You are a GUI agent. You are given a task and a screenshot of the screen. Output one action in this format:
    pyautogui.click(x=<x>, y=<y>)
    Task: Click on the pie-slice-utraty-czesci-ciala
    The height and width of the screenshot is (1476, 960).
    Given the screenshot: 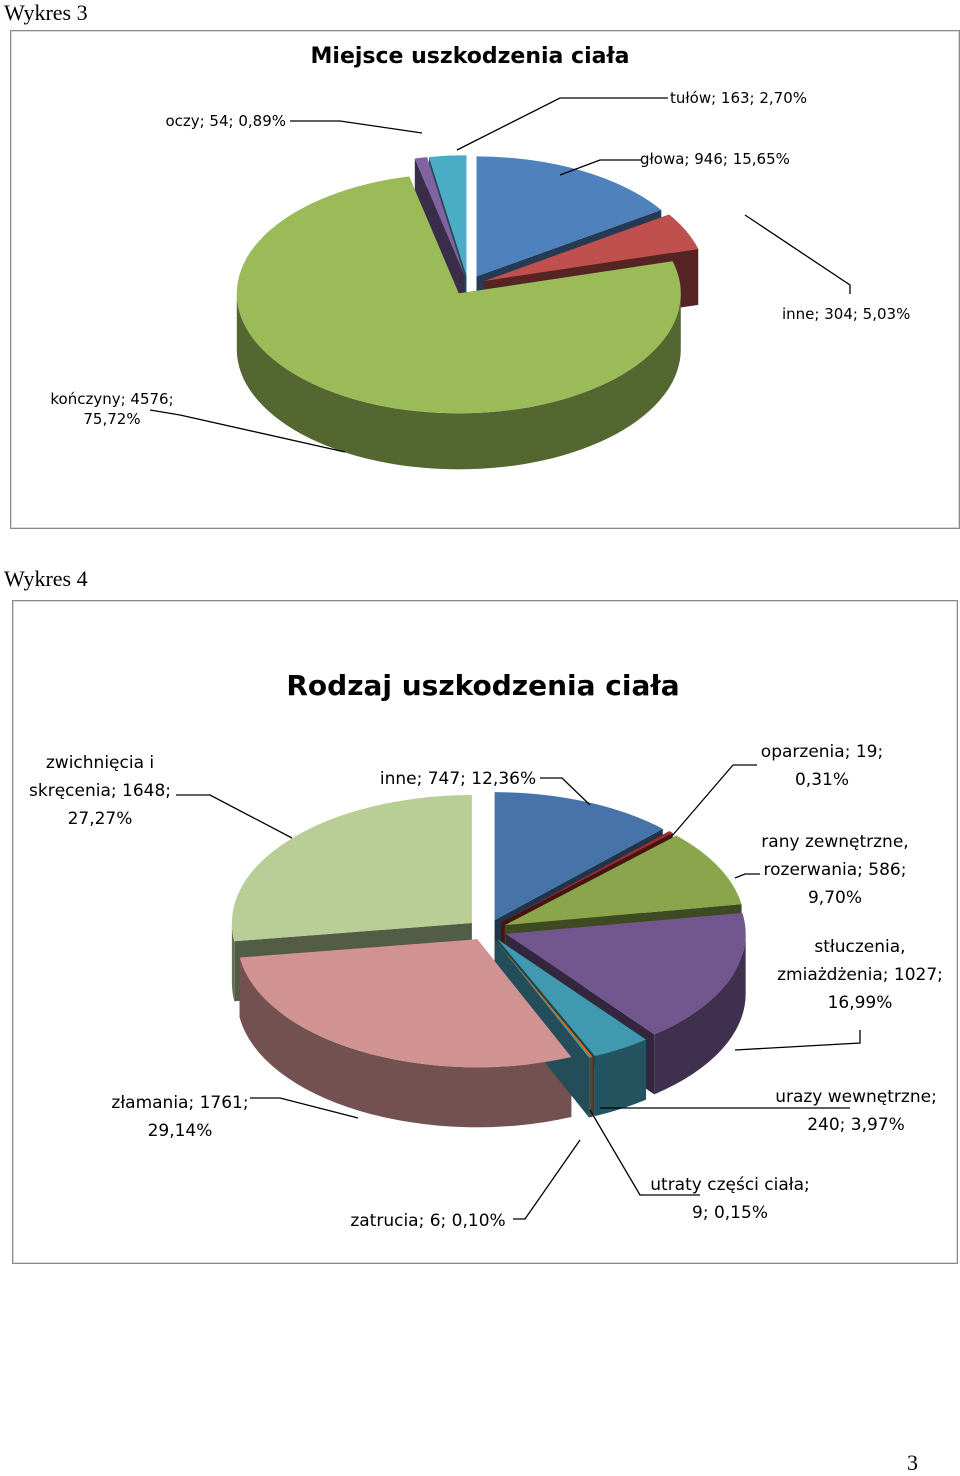 What is the action you would take?
    pyautogui.click(x=544, y=998)
    